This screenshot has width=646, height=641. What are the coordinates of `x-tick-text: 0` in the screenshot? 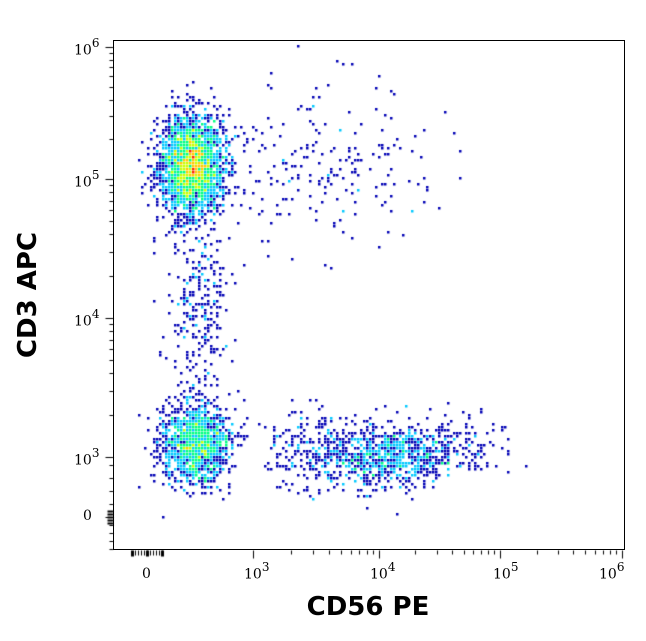 It's located at (146, 574).